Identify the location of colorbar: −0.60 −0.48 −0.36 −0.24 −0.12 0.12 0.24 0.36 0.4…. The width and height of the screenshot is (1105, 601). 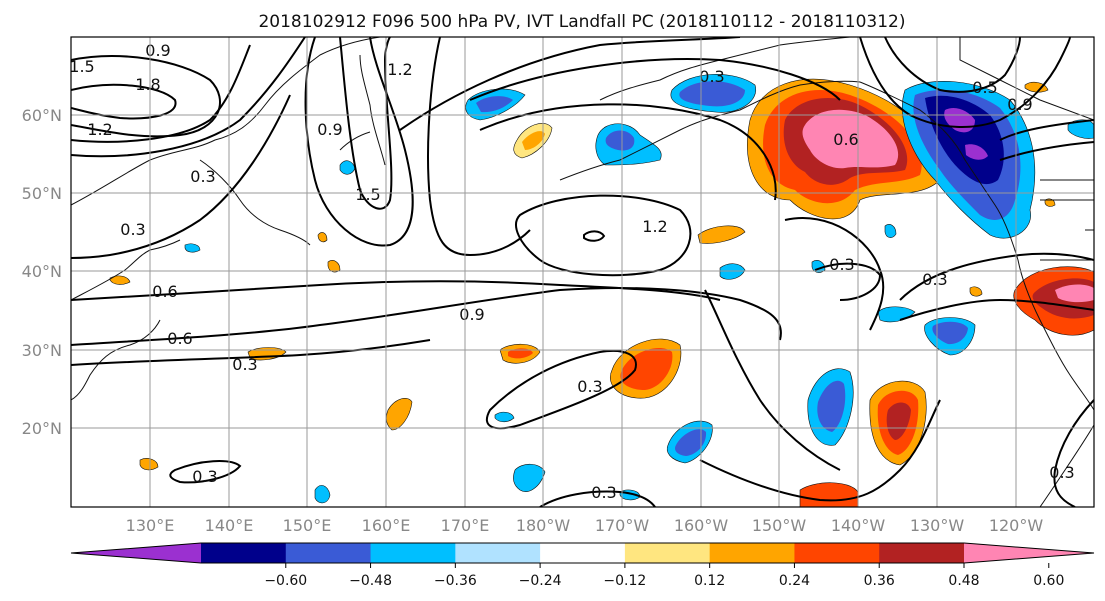
(582, 565).